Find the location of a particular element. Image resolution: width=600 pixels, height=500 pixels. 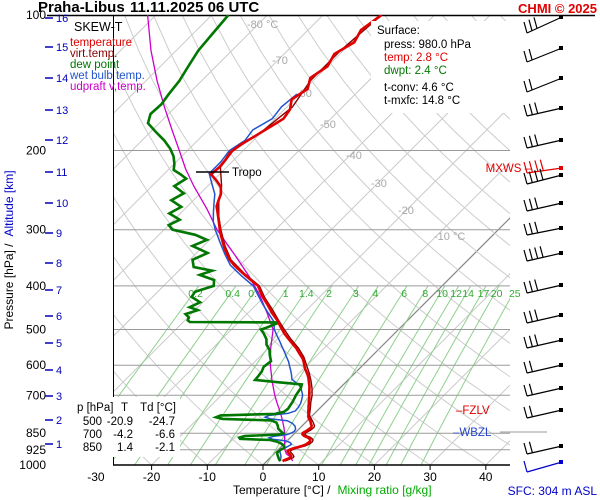

mixing-ratio-label: 12 is located at coordinates (456, 294).